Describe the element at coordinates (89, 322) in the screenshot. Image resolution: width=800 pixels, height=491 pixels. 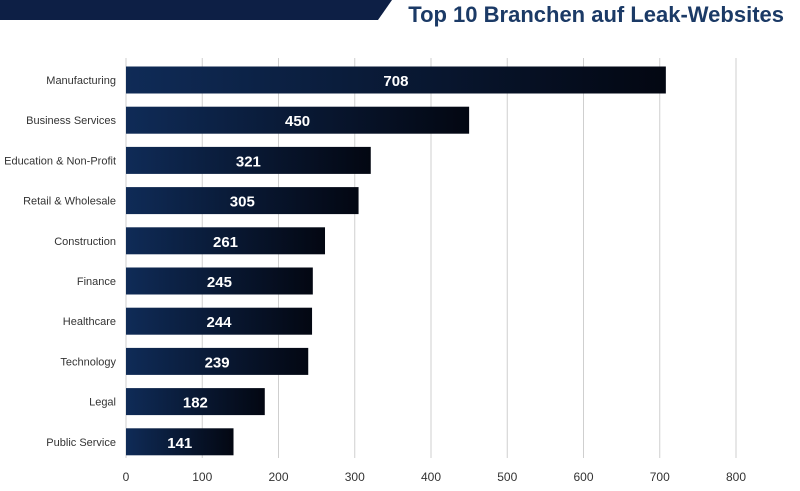
I see `category-label: Healthcare` at that location.